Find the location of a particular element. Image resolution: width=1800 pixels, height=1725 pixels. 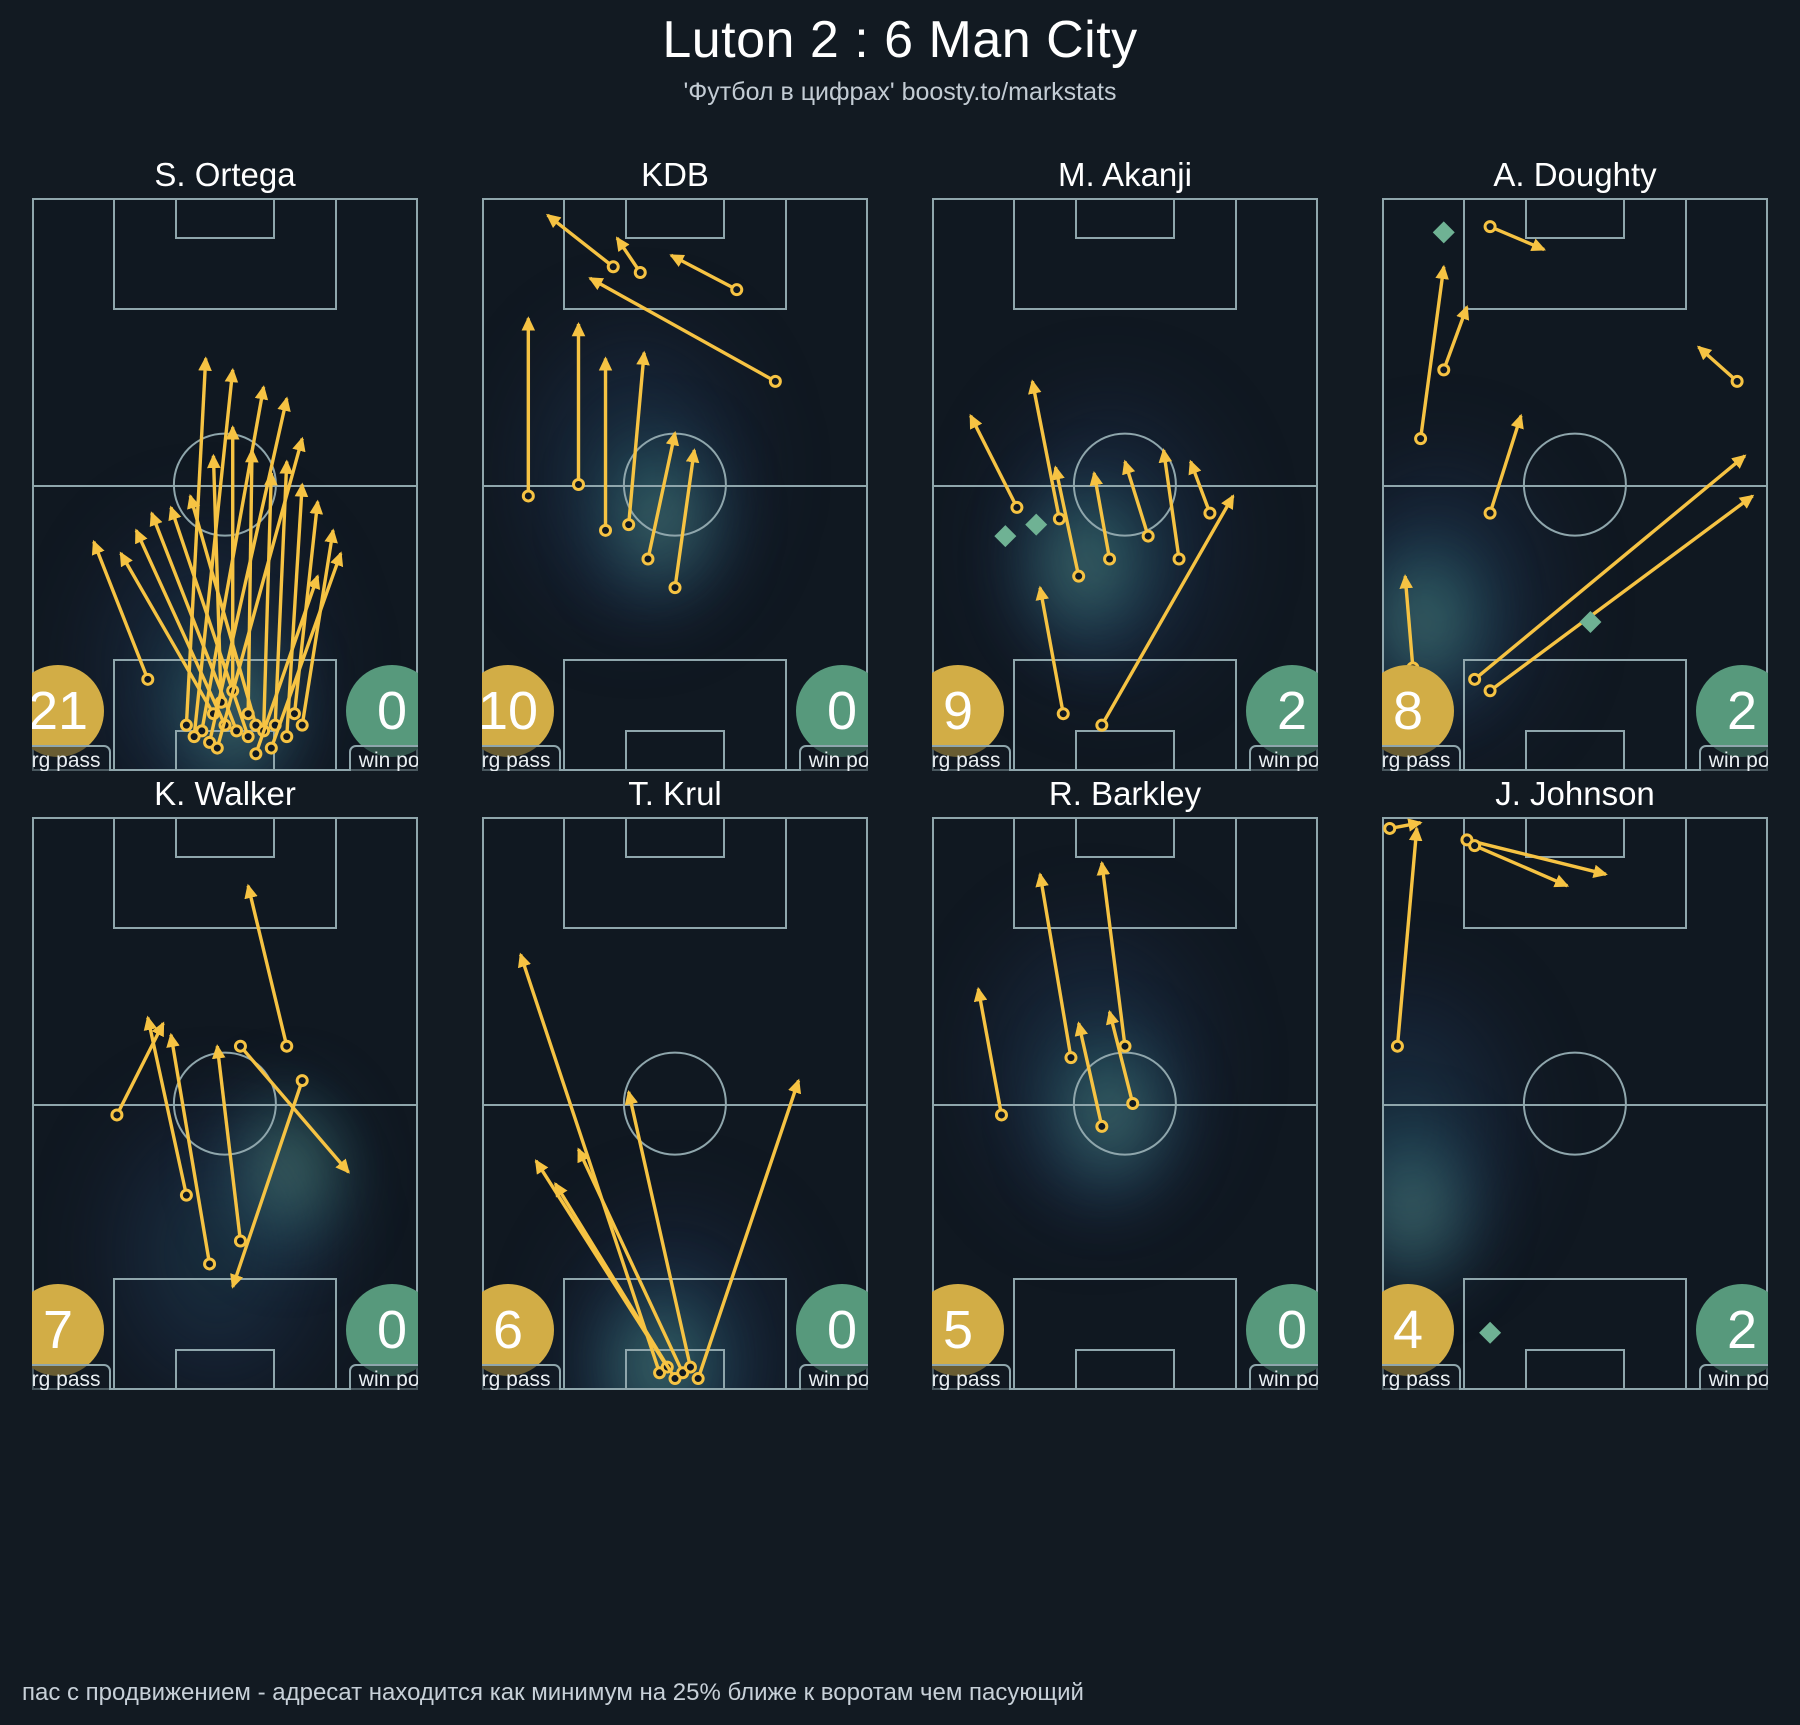

panel-title: S. Ortega is located at coordinates (225, 174).